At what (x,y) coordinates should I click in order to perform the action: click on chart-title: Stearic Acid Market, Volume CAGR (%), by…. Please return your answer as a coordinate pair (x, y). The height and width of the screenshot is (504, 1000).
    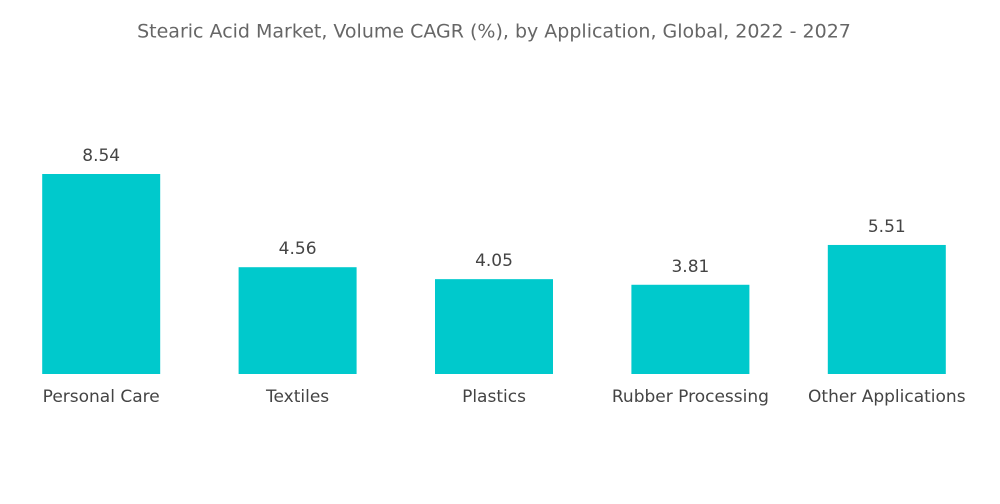
    Looking at the image, I should click on (494, 32).